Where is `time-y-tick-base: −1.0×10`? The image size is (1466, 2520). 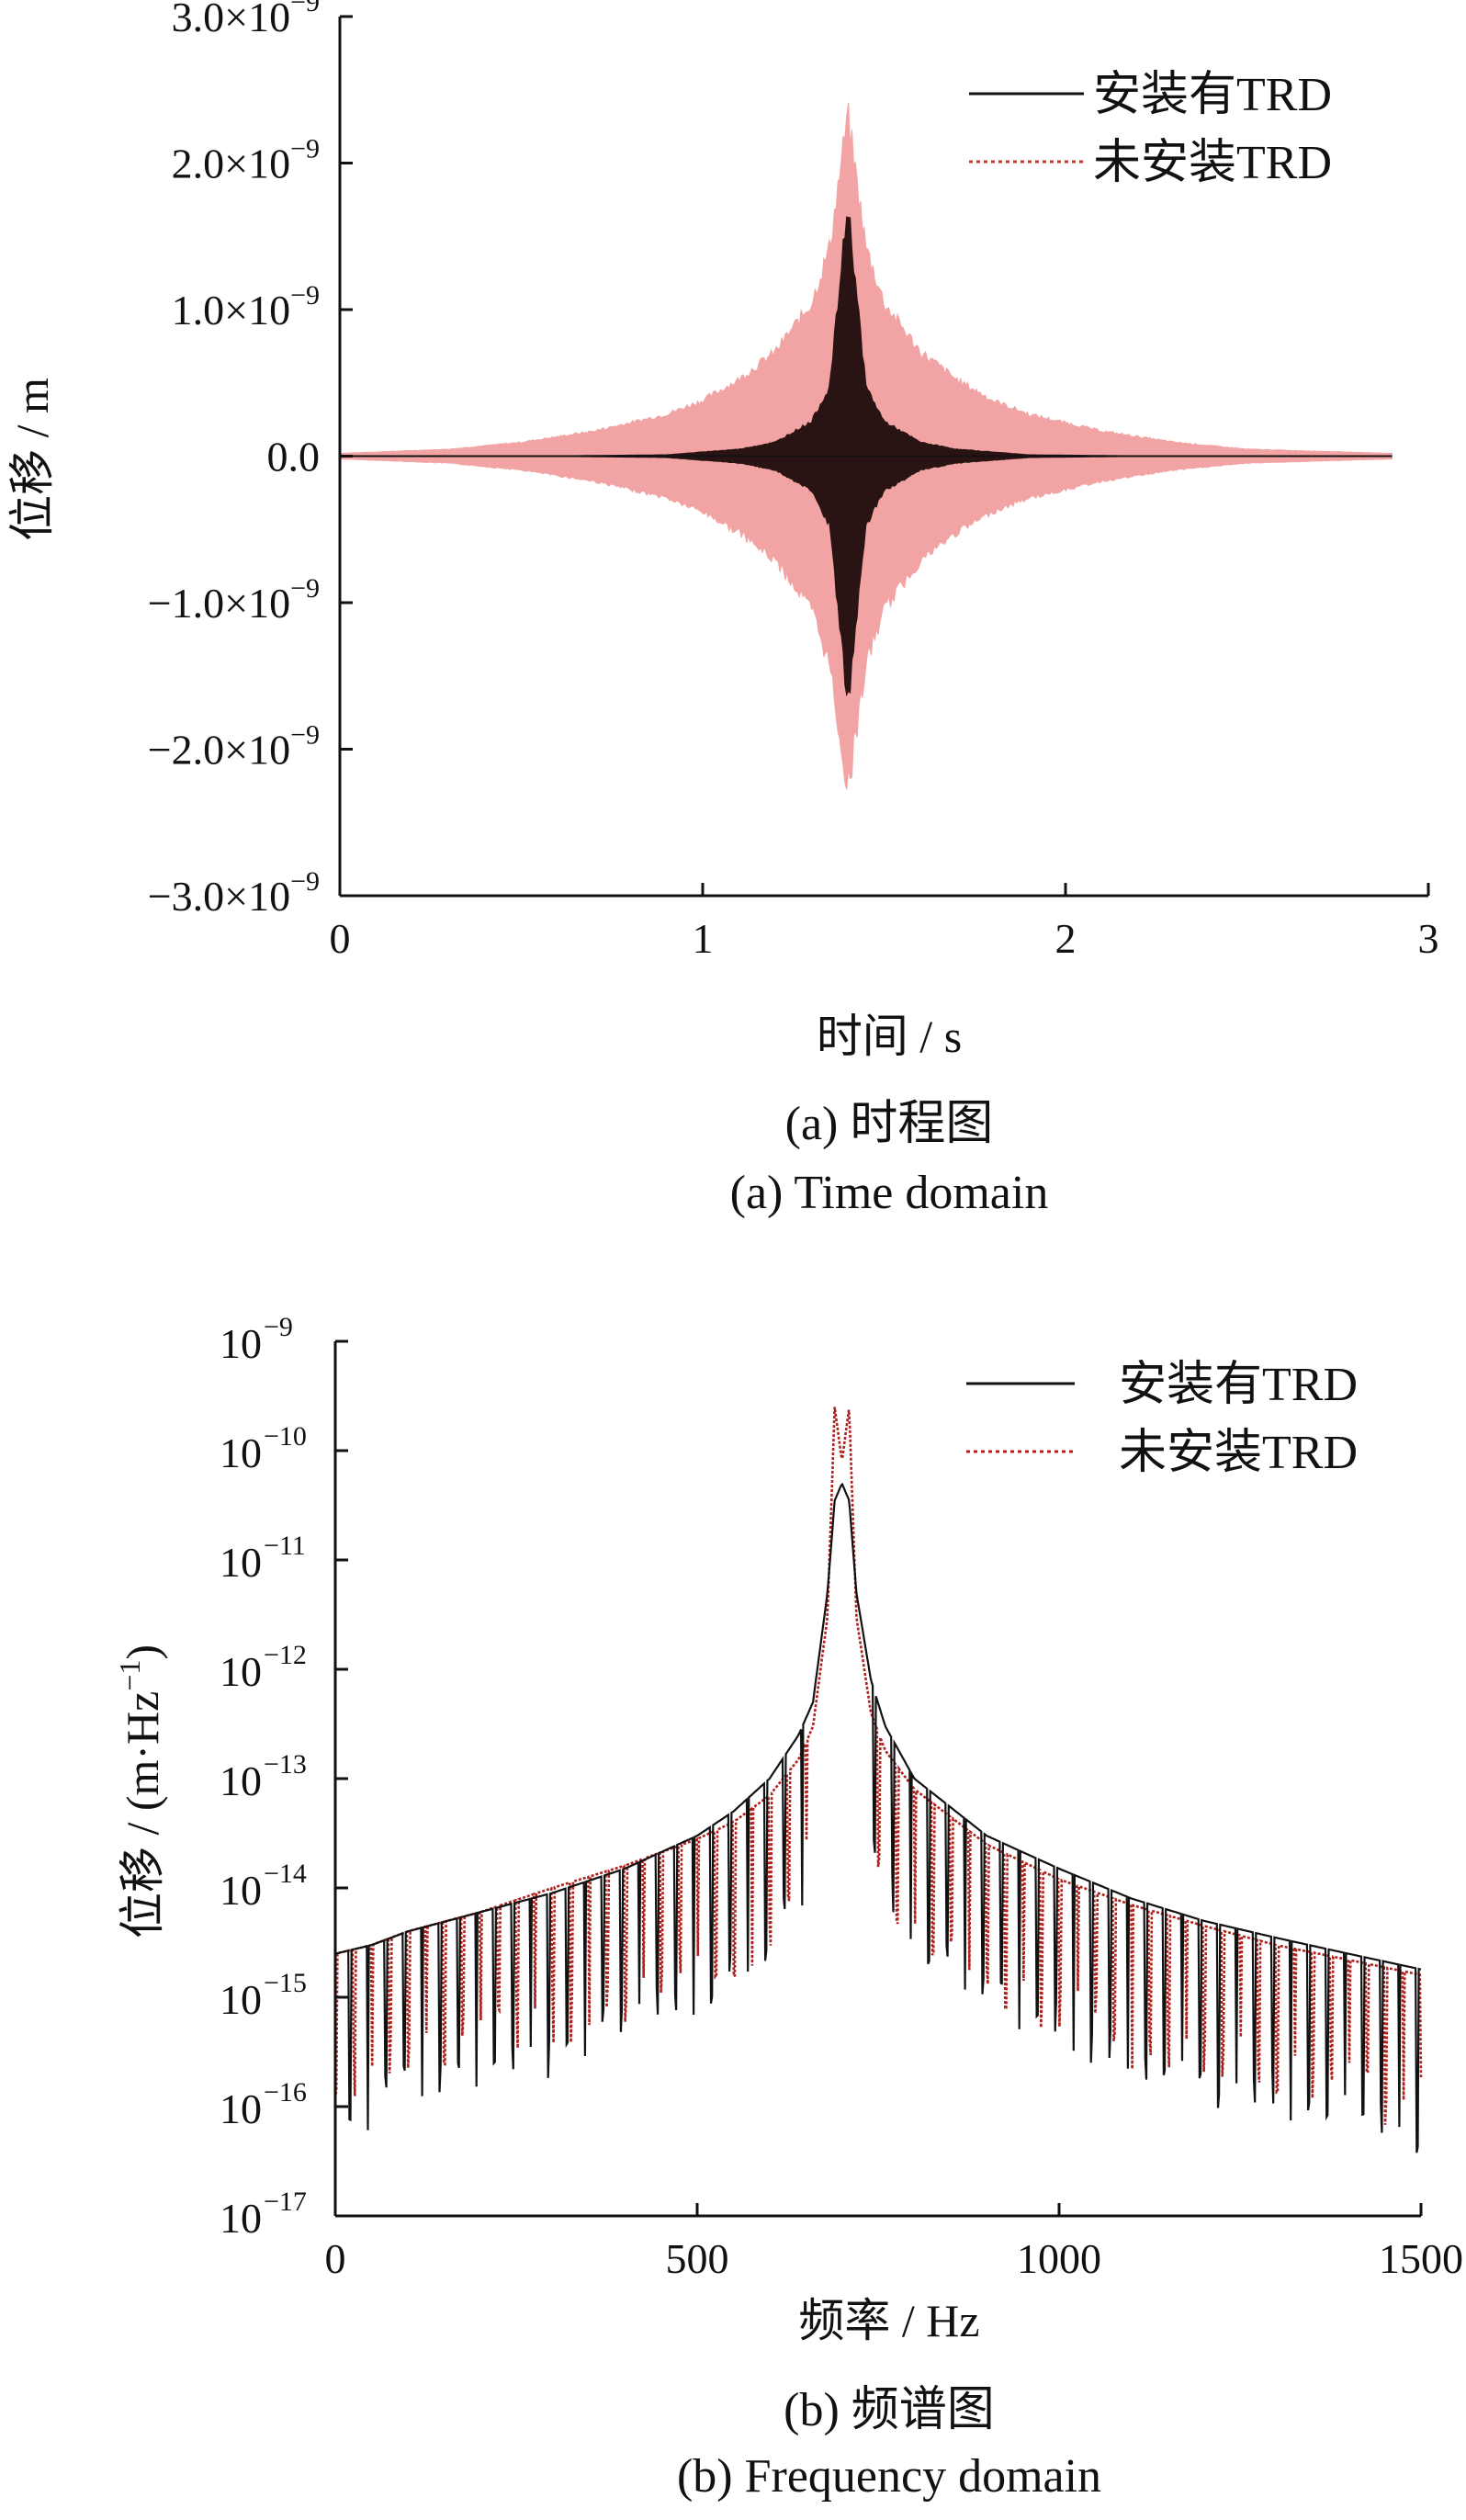
time-y-tick-base: −1.0×10 is located at coordinates (219, 603).